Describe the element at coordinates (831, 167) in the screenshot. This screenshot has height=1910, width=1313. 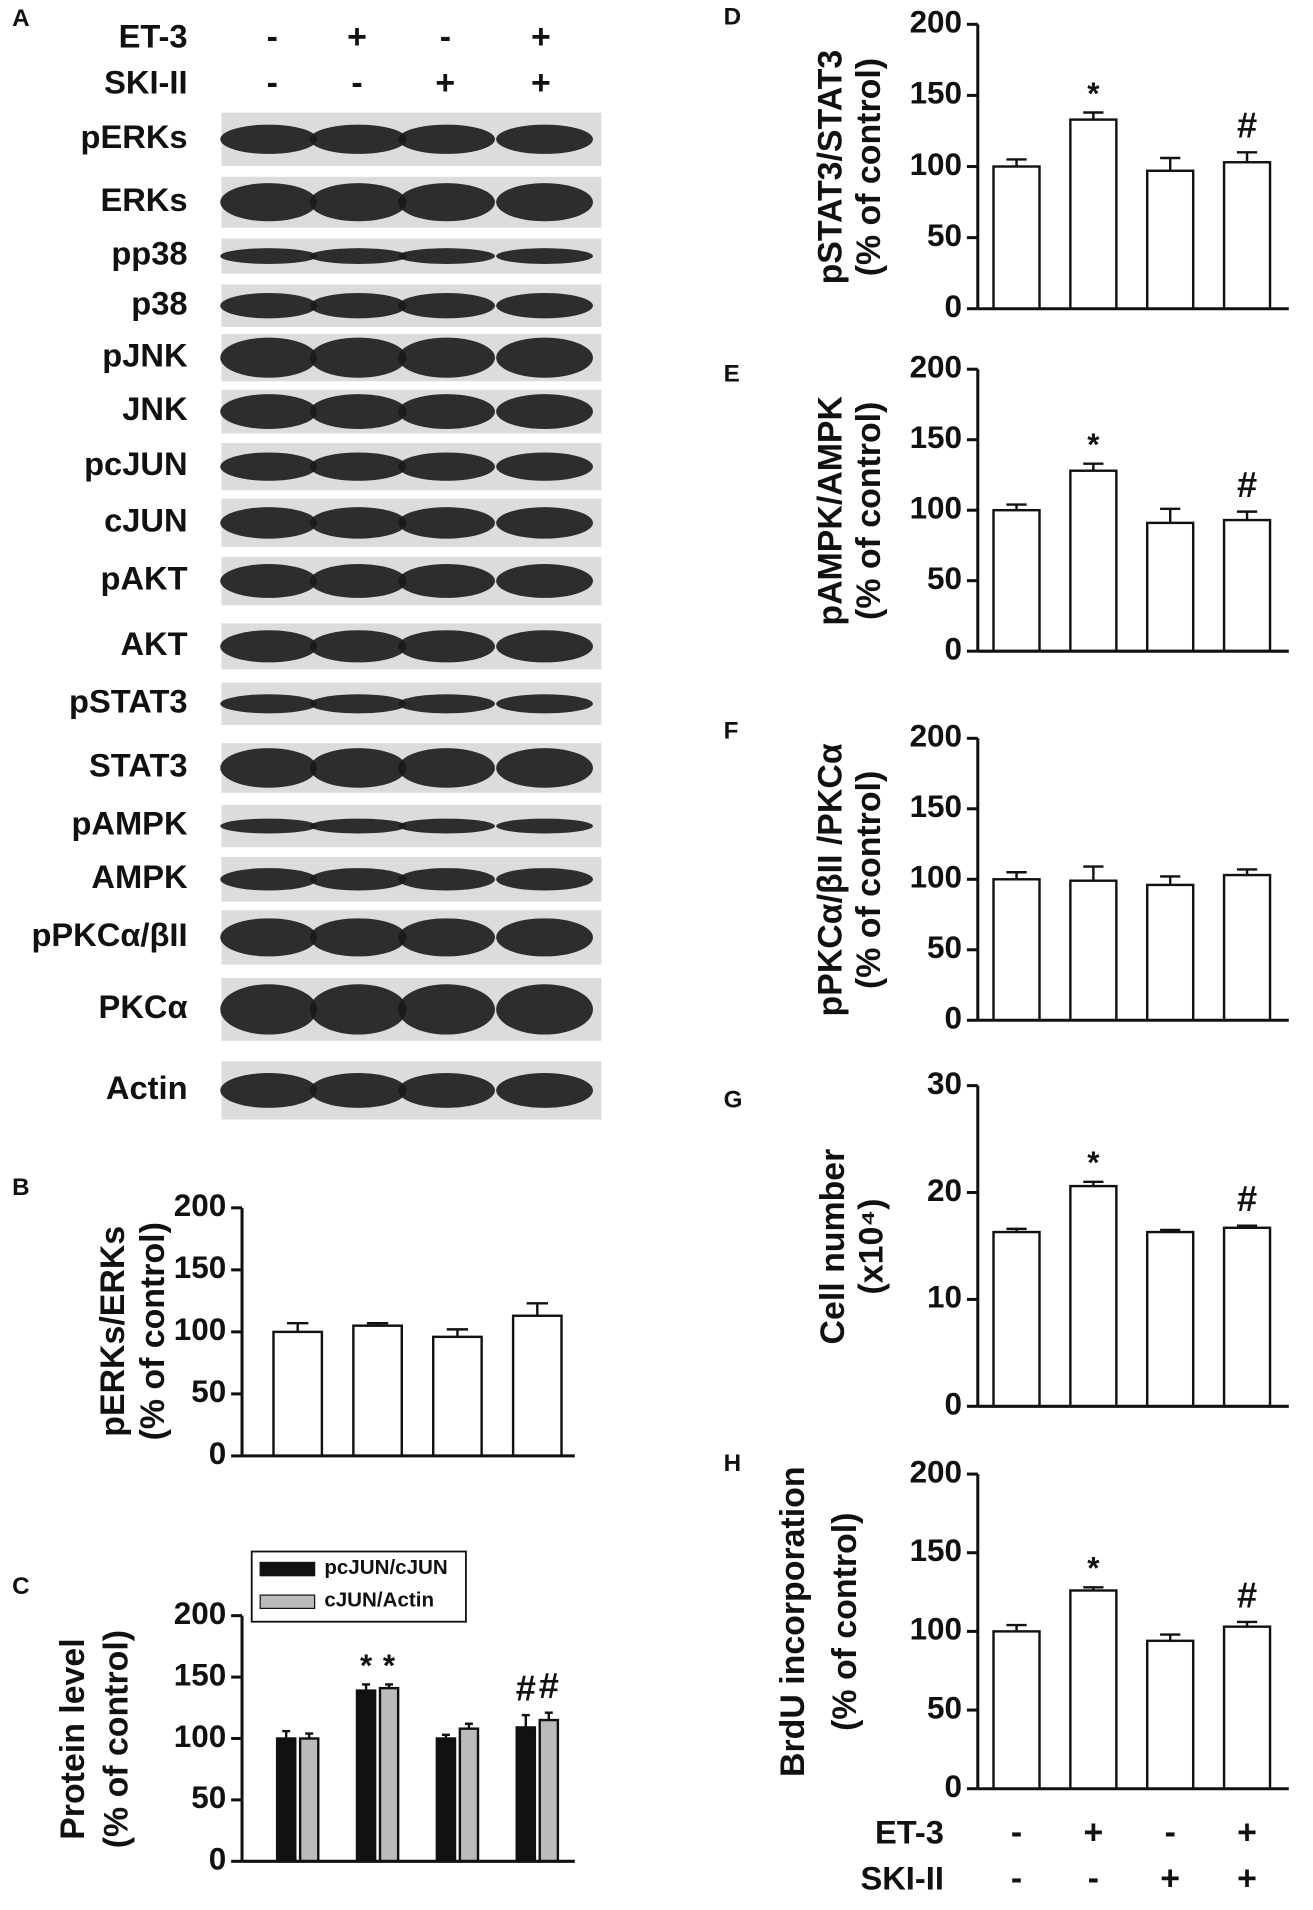
I see `y-axis-label: pSTAT3/STAT3` at that location.